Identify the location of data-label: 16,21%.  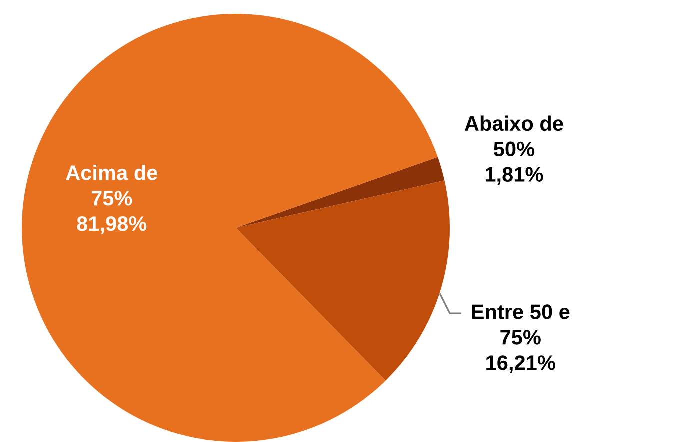
(521, 365).